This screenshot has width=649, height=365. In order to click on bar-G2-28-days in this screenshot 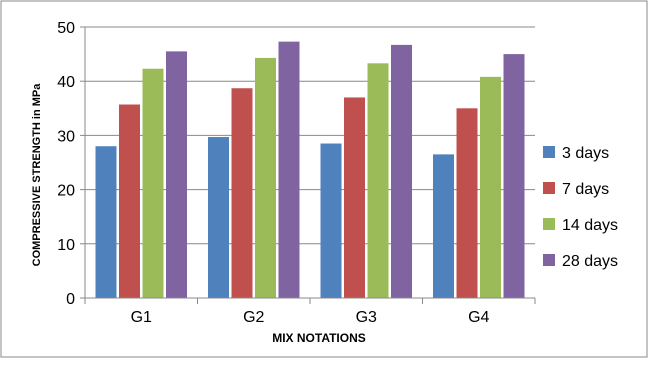, I will do `click(289, 169)`.